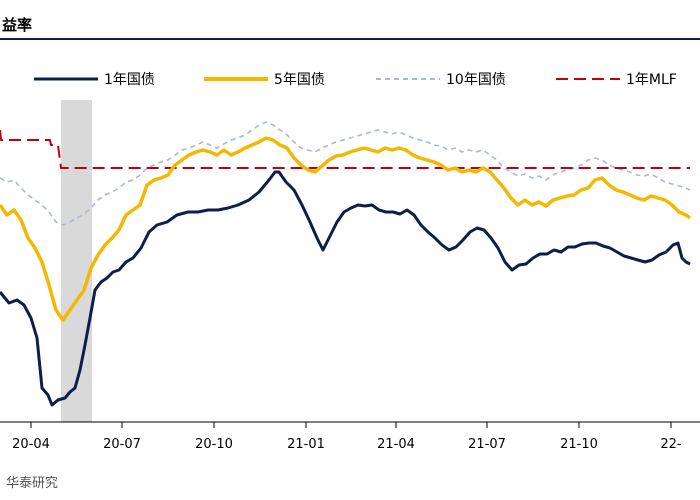 The image size is (700, 500). What do you see at coordinates (214, 444) in the screenshot?
I see `x-tick-label: 20-10` at bounding box center [214, 444].